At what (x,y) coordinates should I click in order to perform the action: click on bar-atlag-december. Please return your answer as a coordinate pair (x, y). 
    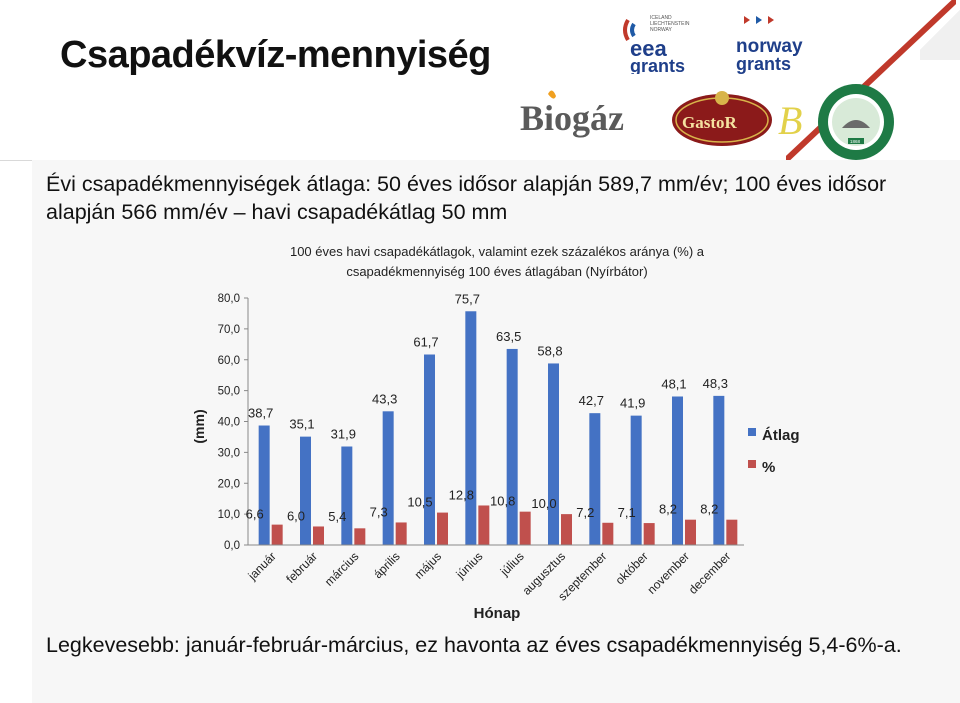
    Looking at the image, I should click on (719, 470).